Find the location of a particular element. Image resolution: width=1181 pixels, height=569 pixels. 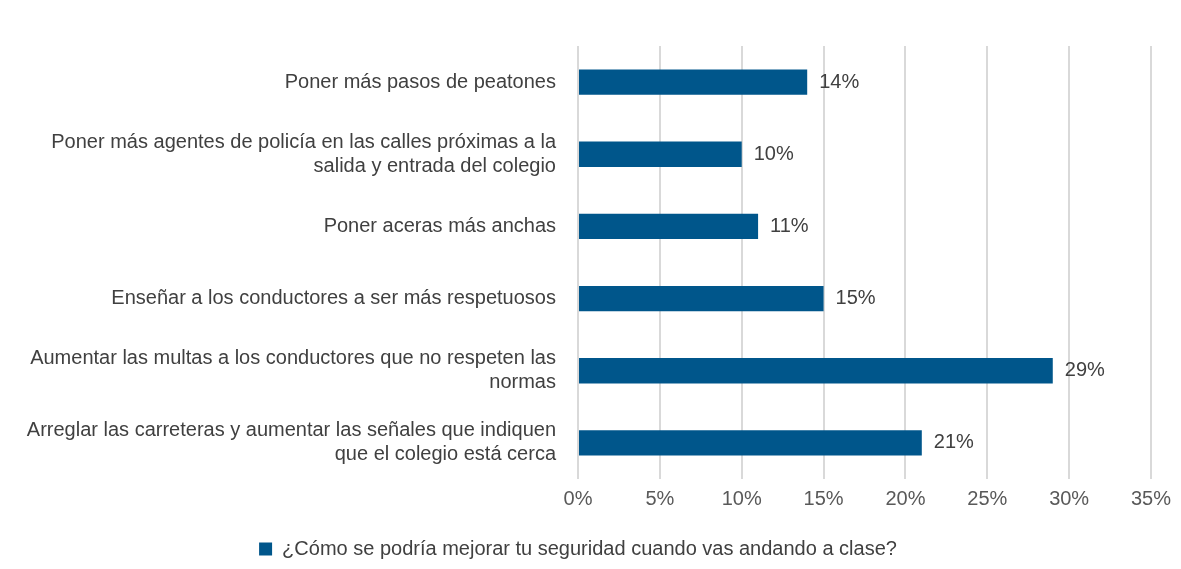

x-tick-label: 0% is located at coordinates (578, 497).